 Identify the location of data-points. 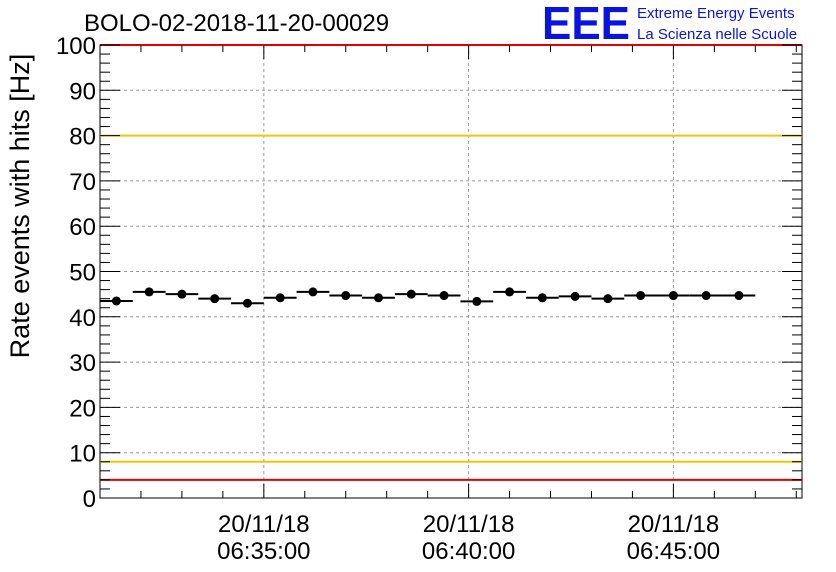
(428, 297).